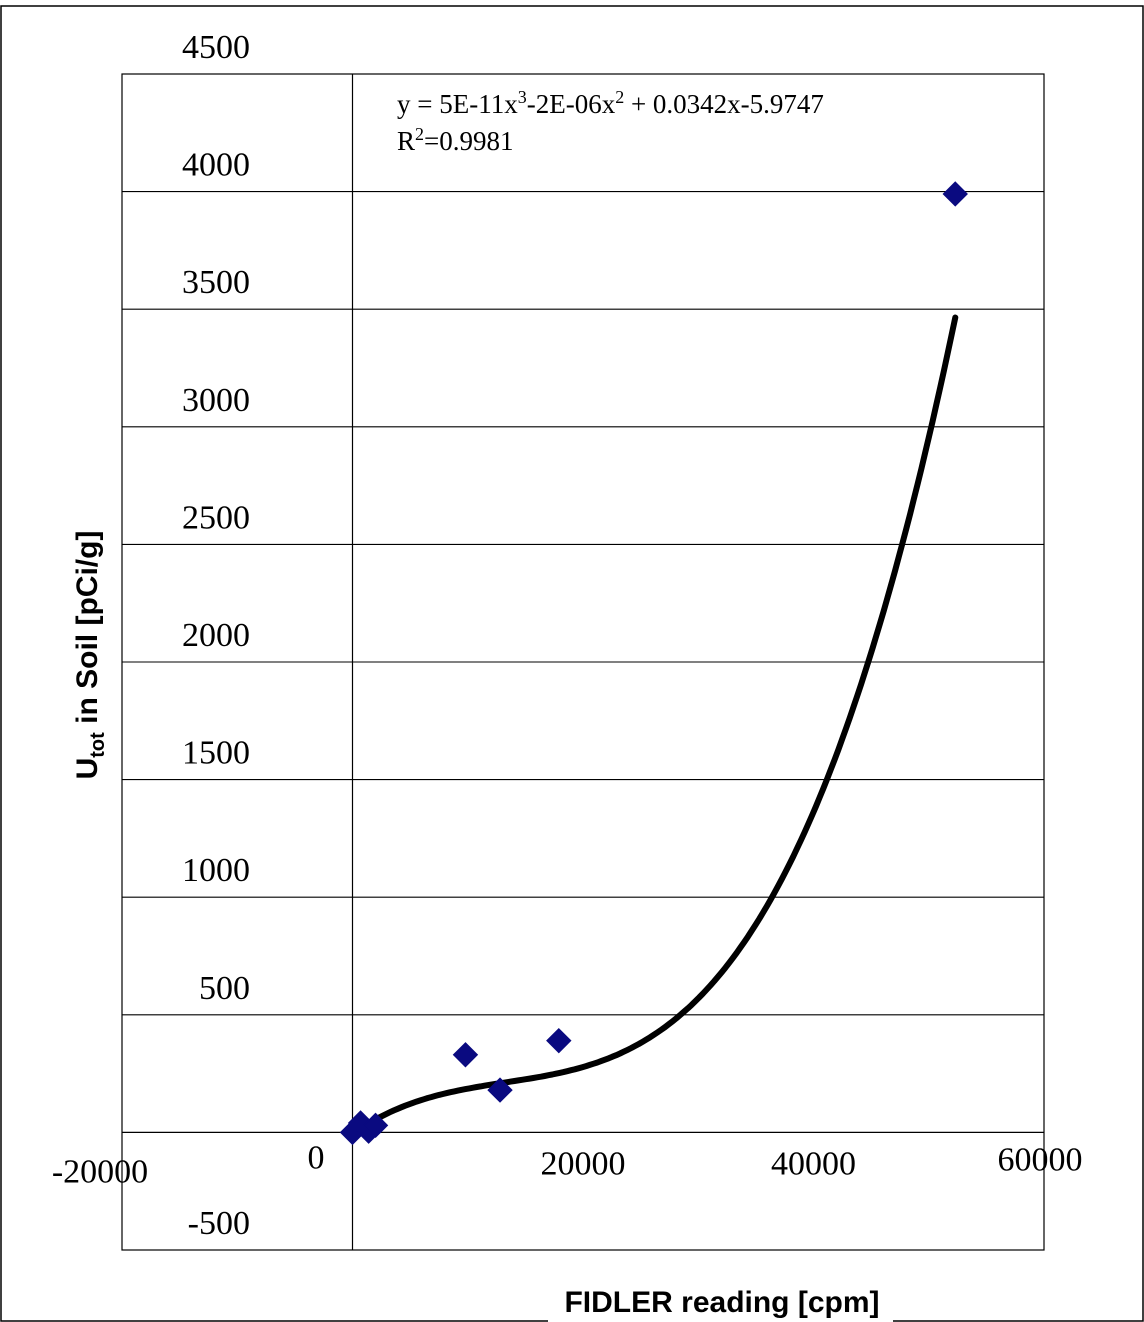 Image resolution: width=1144 pixels, height=1322 pixels. Describe the element at coordinates (100, 1171) in the screenshot. I see `x-tick-label: -20000` at that location.